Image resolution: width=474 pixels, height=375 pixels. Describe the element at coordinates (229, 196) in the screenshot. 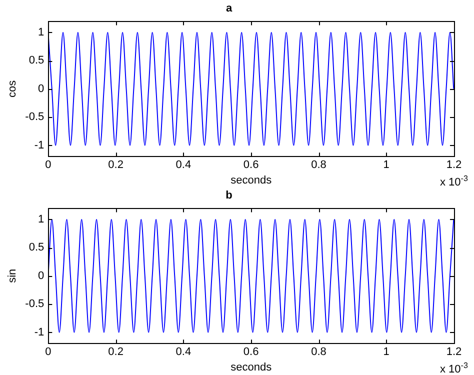

I see `chart-title: b` at that location.